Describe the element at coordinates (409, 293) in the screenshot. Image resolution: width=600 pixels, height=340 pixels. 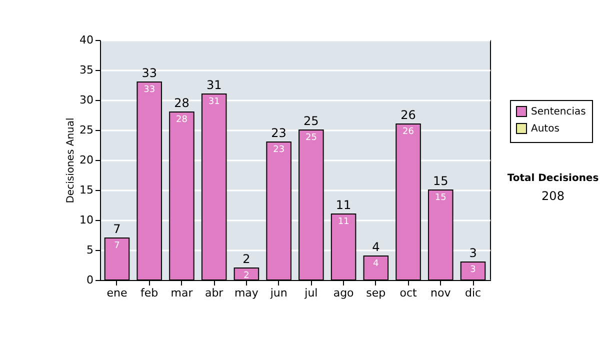
I see `x-tick-label: oct` at that location.